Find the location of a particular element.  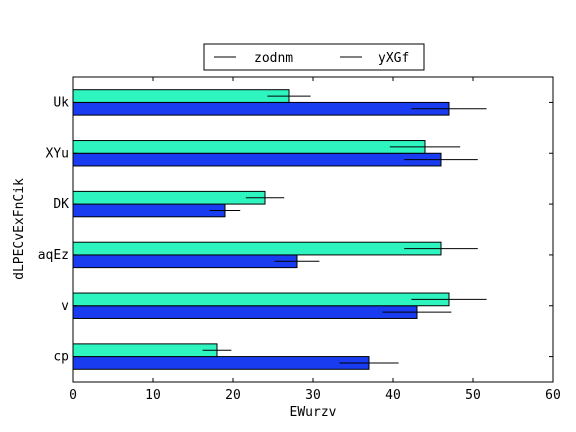

bar-yxgf-dk is located at coordinates (169, 197).